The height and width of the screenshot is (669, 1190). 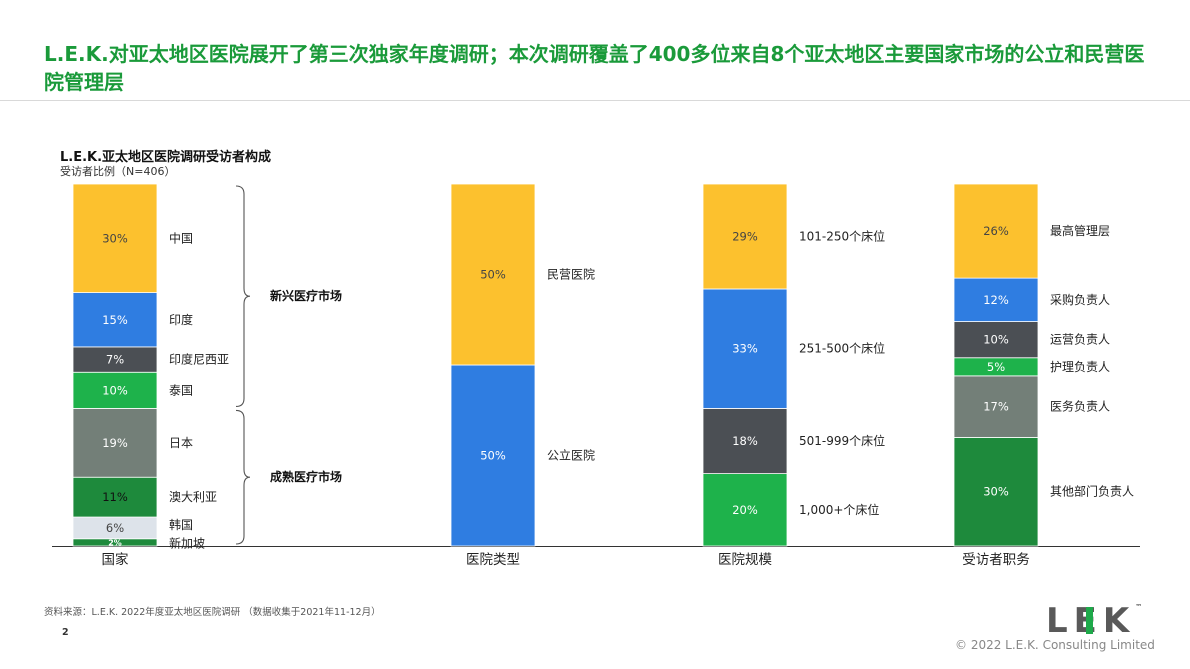 I want to click on segment-label: 印度尼西亚, so click(x=199, y=359).